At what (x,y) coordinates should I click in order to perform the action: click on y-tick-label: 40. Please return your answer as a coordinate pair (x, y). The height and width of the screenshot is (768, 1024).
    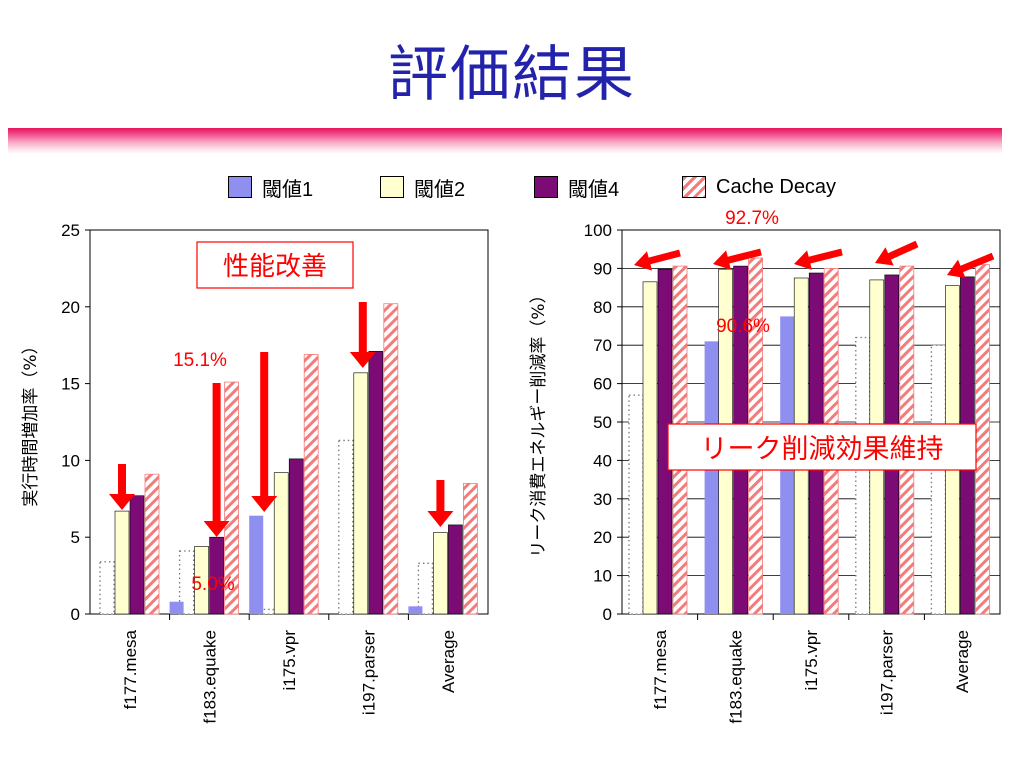
    Looking at the image, I should click on (602, 460).